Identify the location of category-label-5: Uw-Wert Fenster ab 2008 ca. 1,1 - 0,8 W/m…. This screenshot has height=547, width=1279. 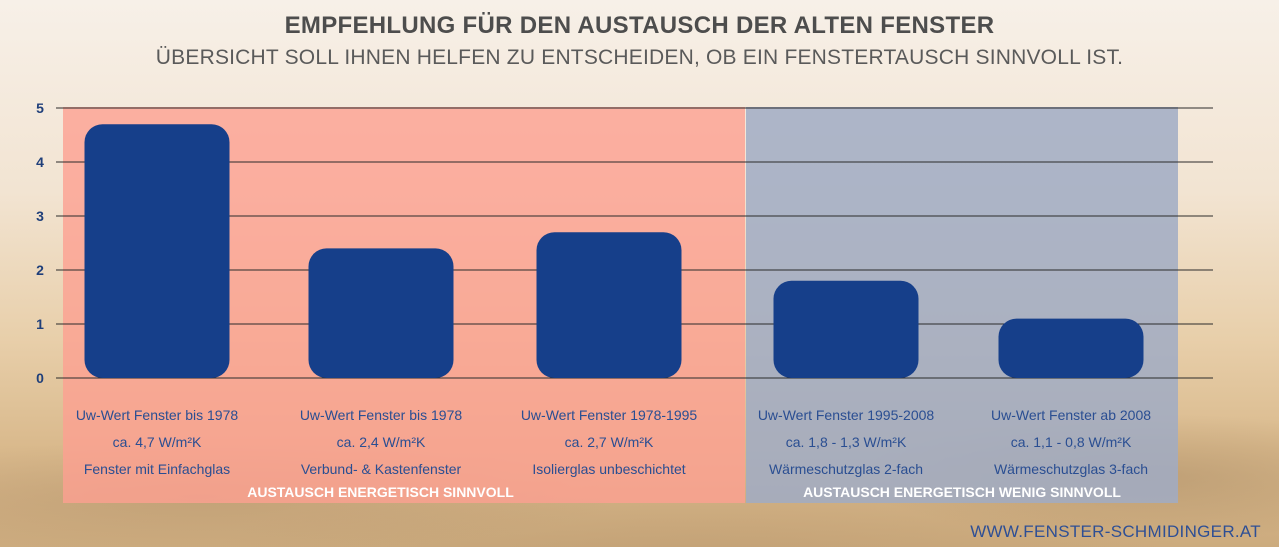
(1071, 442).